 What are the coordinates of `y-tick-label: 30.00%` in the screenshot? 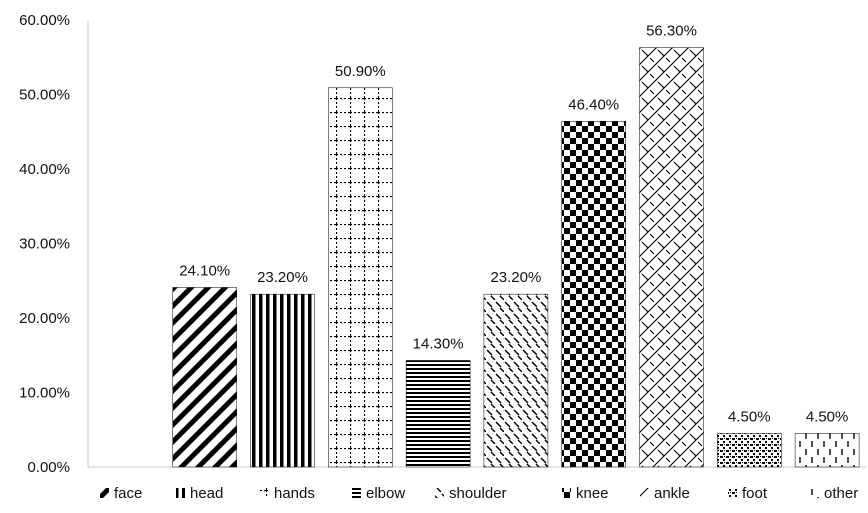 It's located at (44, 244).